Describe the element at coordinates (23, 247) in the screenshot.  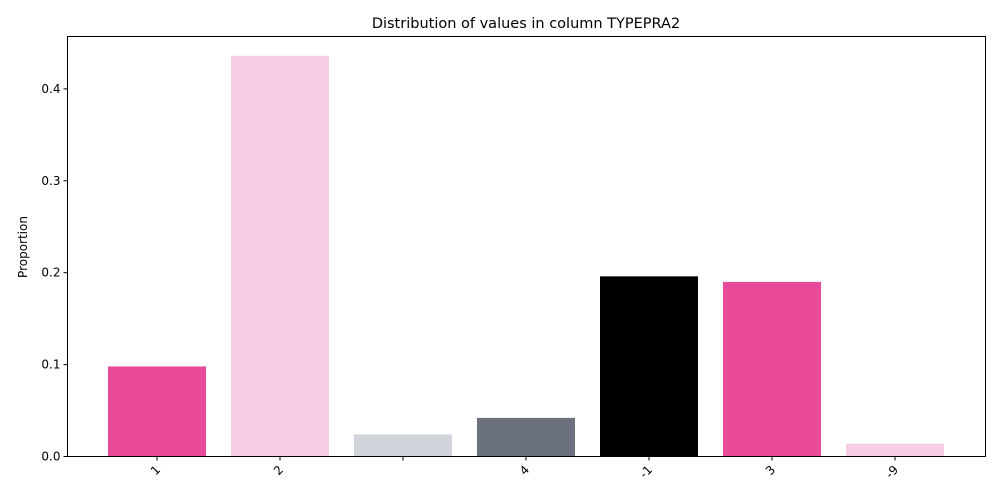
I see `y-axis-label: Proportion` at that location.